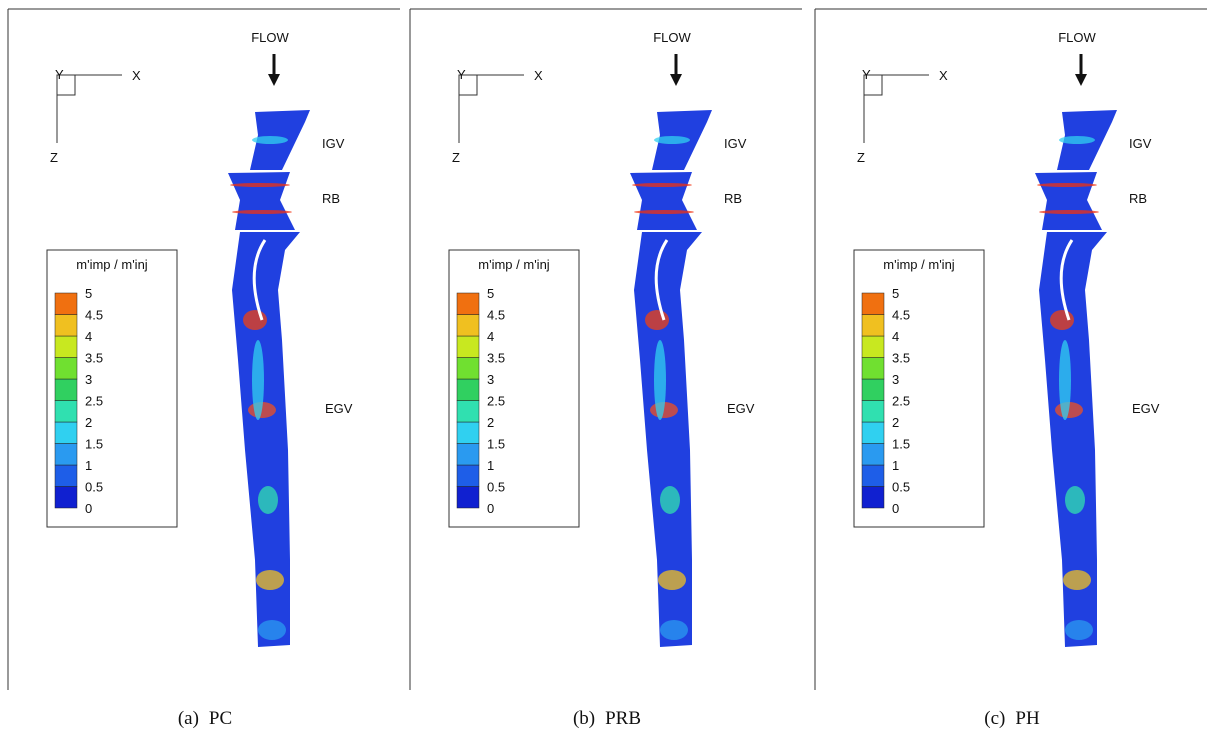  What do you see at coordinates (205, 718) in the screenshot?
I see `caption: (a) PC` at bounding box center [205, 718].